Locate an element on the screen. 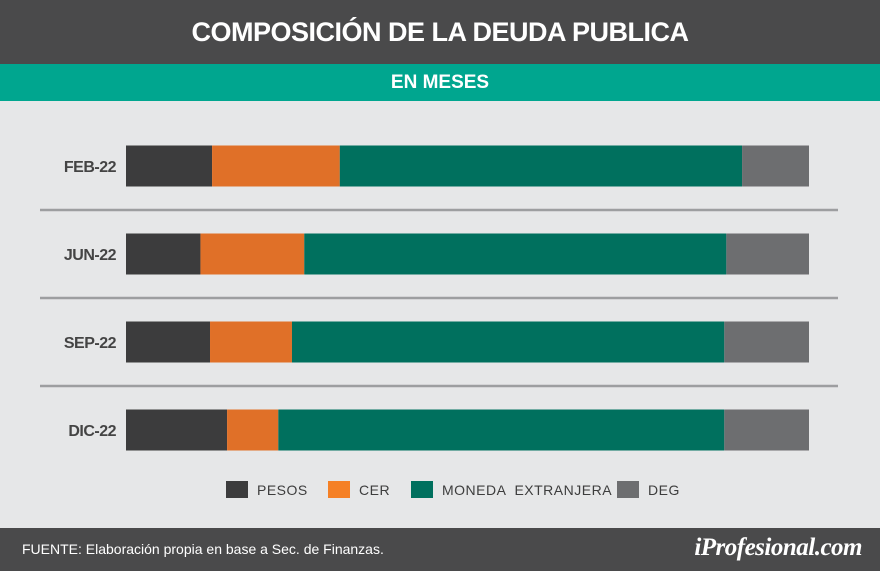  subheader-bar: EN MESES is located at coordinates (440, 82).